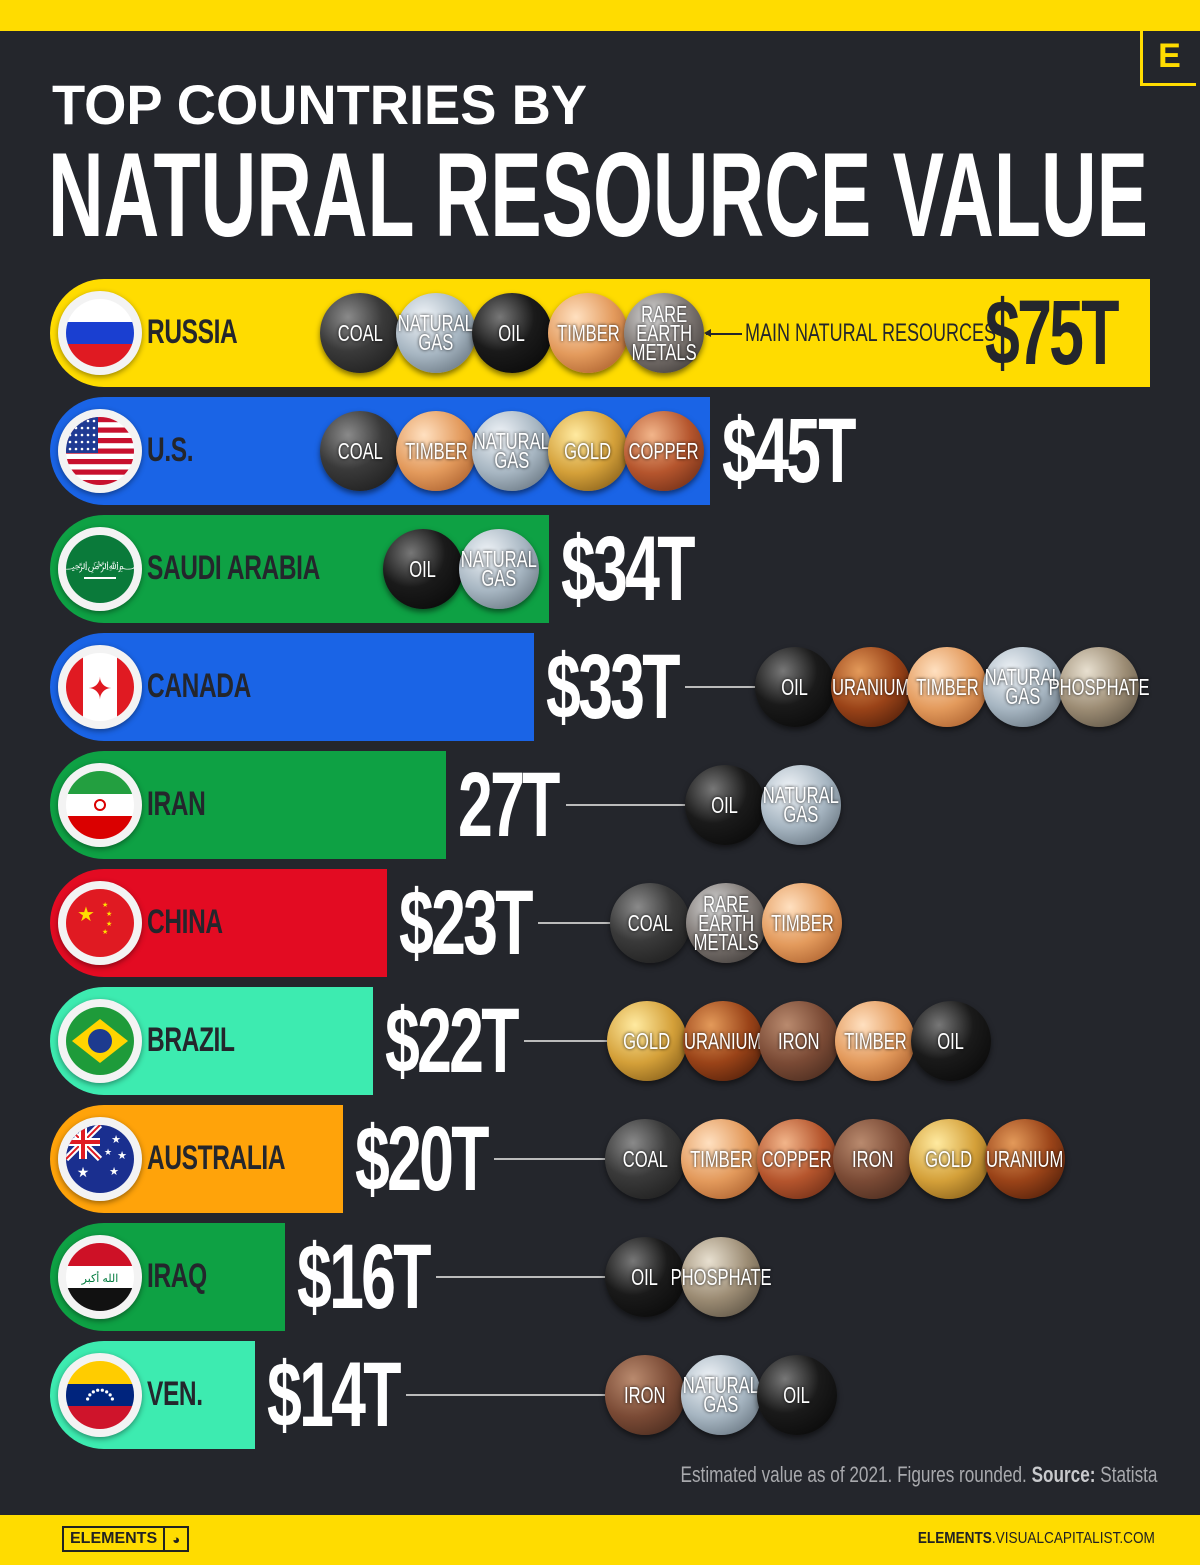 Image resolution: width=1200 pixels, height=1565 pixels. I want to click on elements-logo: E, so click(1168, 58).